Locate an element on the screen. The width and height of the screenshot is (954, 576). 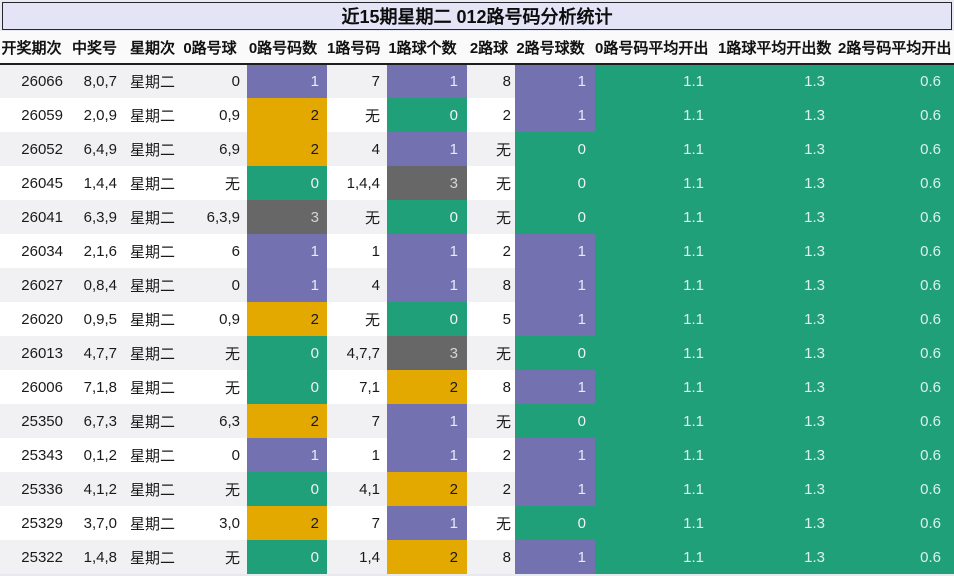
cell-road2-ball: 2 is located at coordinates (506, 251).